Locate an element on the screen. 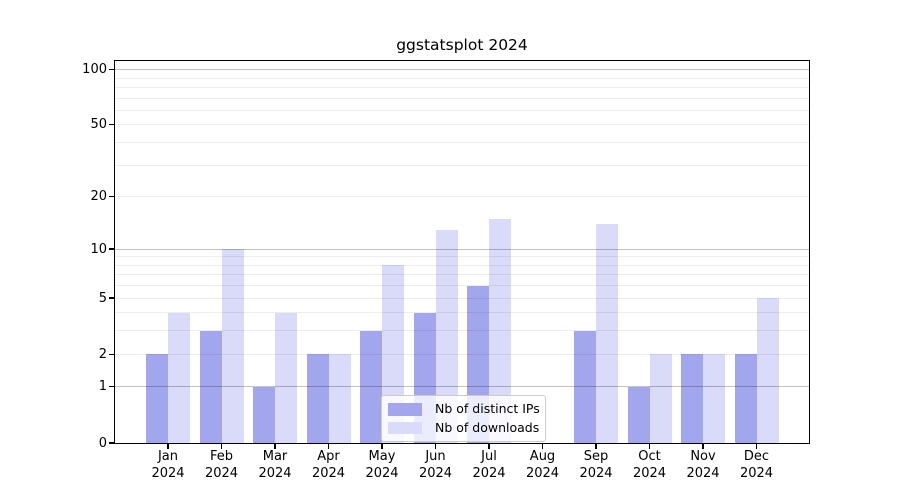 The image size is (900, 500). bar-ips-feb is located at coordinates (210, 386).